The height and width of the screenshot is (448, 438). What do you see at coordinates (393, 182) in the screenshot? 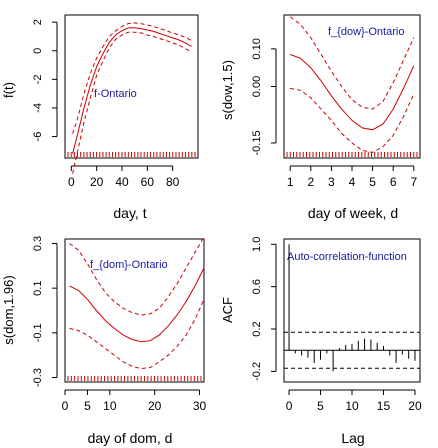
I see `x-tick-label: 6` at bounding box center [393, 182].